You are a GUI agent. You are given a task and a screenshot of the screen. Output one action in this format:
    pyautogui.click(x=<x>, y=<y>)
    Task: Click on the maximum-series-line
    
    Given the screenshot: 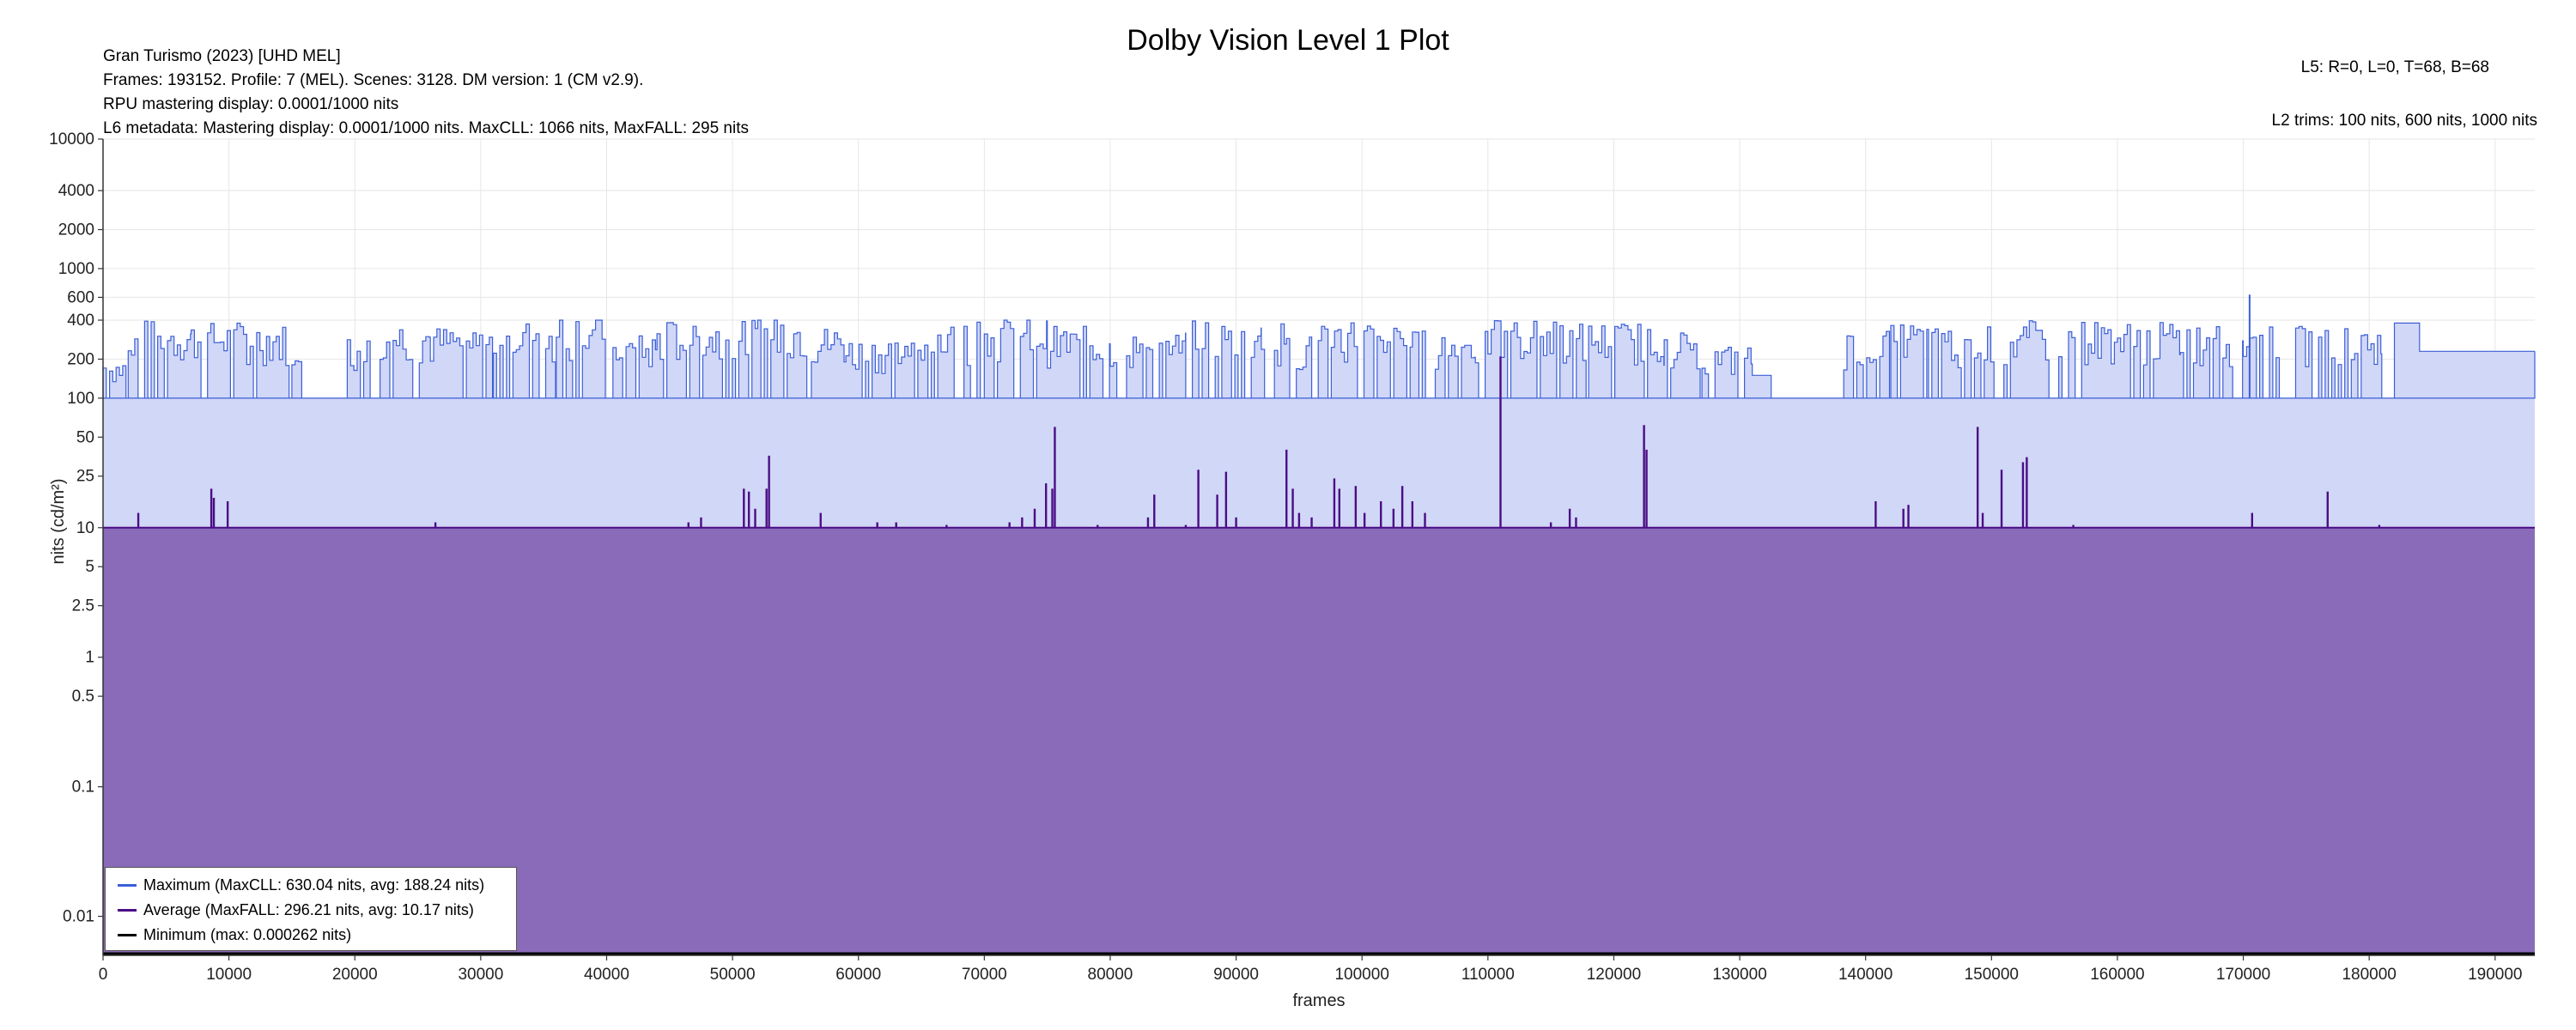 What is the action you would take?
    pyautogui.click(x=1319, y=359)
    